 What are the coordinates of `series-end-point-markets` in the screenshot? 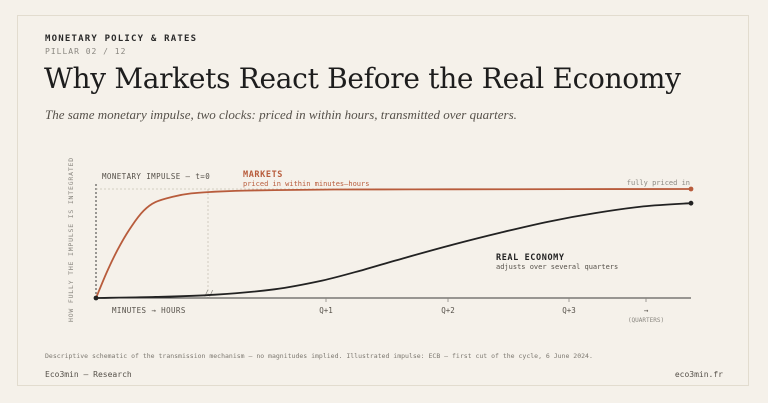 It's located at (691, 189).